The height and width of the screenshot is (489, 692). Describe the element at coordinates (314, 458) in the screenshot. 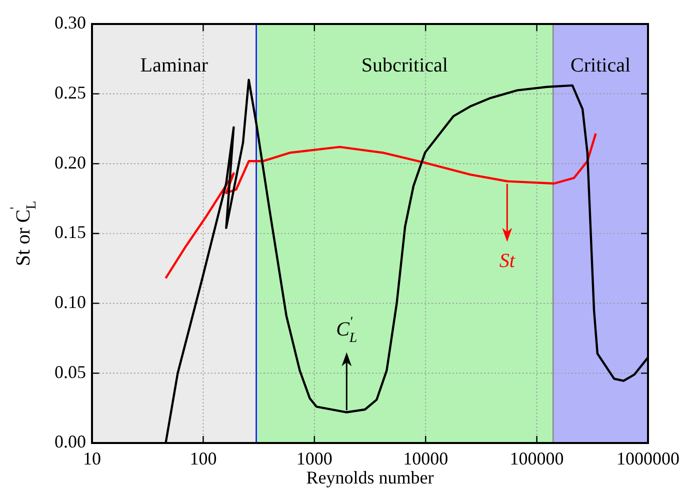

I see `x-tick-label: 1000` at that location.